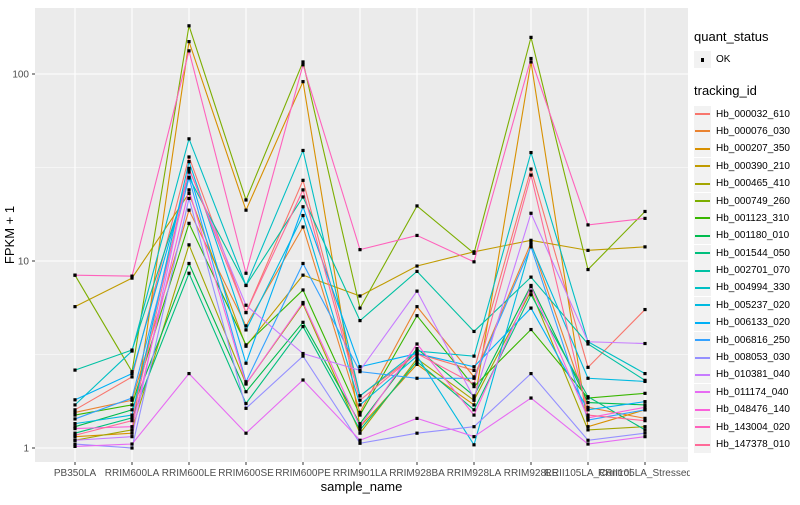  Describe the element at coordinates (20, 75) in the screenshot. I see `y-tick-label: 100` at that location.